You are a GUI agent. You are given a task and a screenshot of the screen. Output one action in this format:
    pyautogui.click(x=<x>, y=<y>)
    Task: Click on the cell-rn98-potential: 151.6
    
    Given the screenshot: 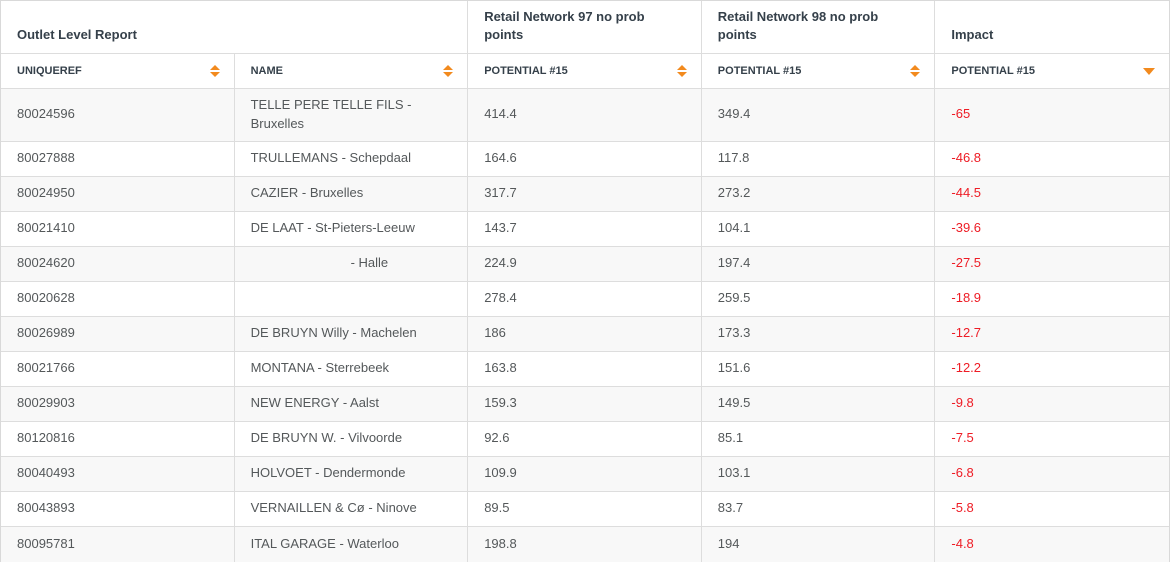 What is the action you would take?
    pyautogui.click(x=819, y=368)
    